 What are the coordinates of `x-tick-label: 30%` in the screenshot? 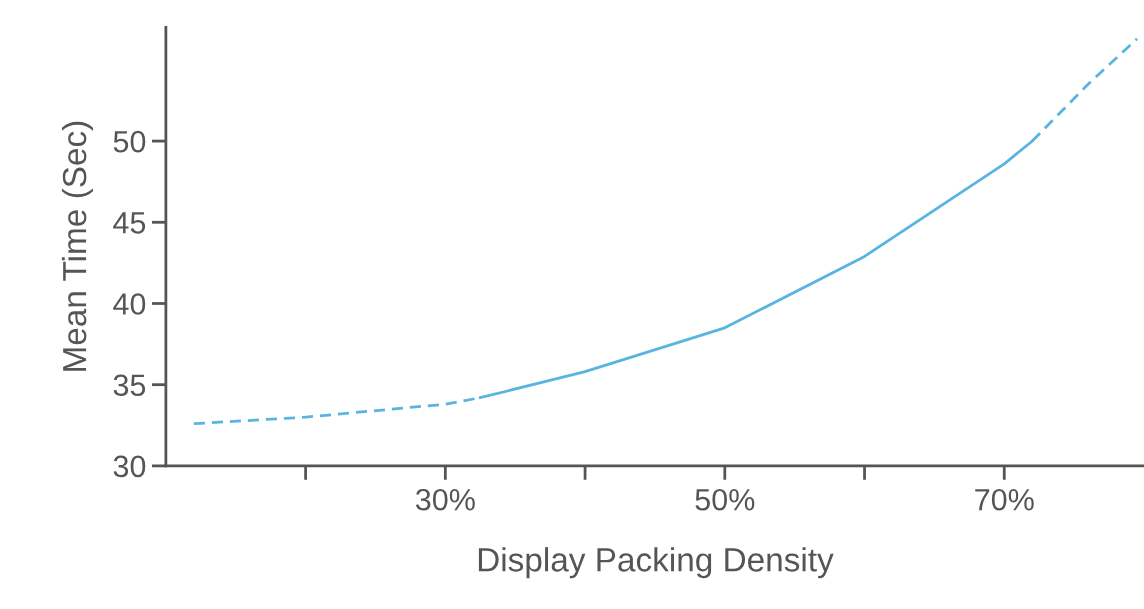 It's located at (445, 499).